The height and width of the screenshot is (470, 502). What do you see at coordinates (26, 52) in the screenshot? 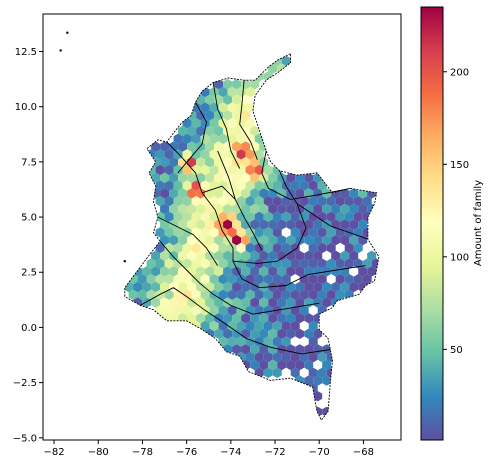
I see `y-tick-label: 12.5` at bounding box center [26, 52].